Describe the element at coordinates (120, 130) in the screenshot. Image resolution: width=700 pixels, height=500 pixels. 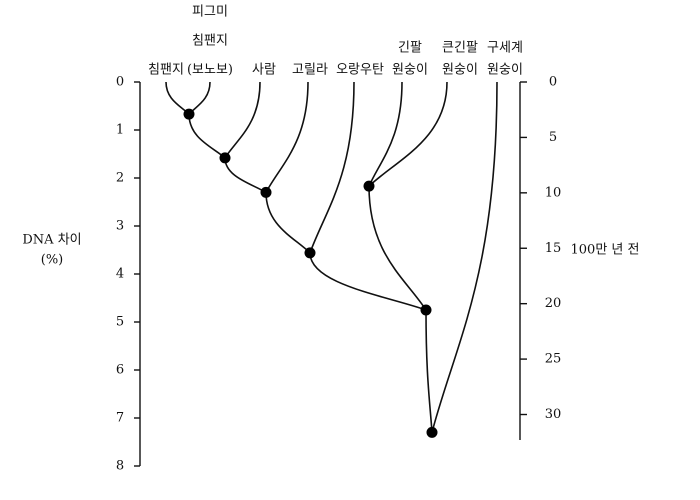
I see `tick-label: 1` at that location.